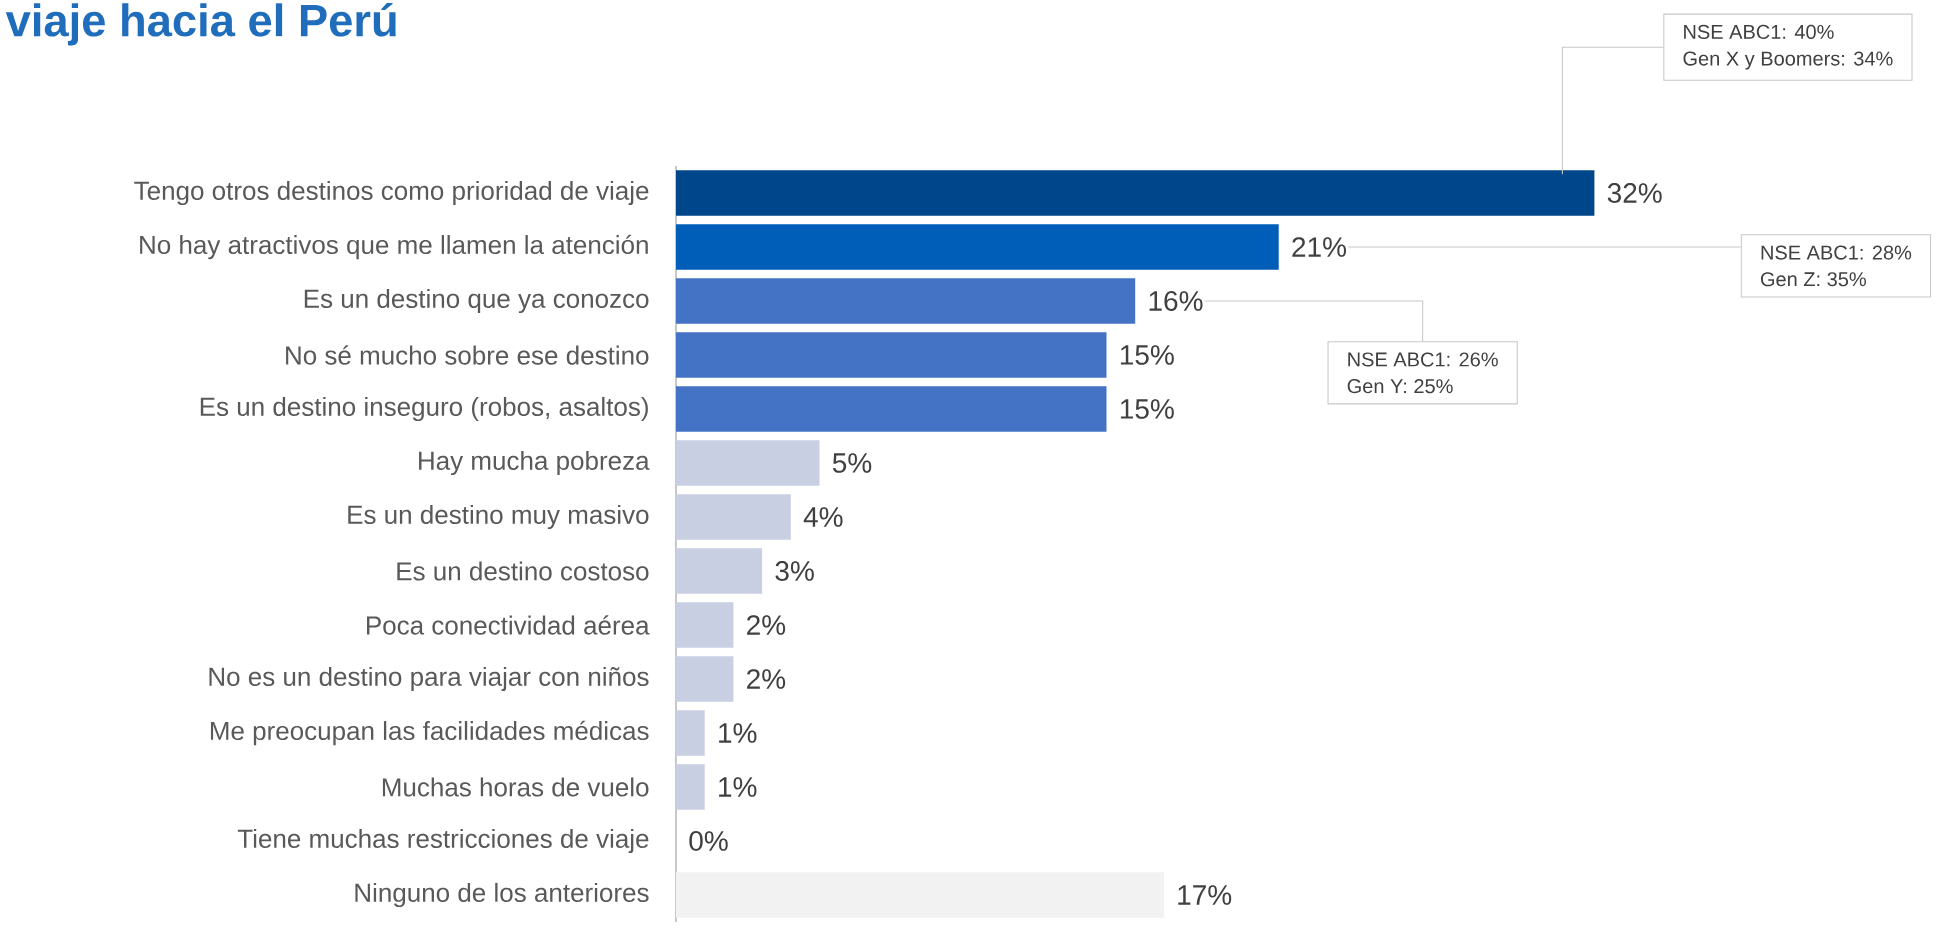 The image size is (1951, 941). What do you see at coordinates (1400, 386) in the screenshot?
I see `annotation: Gen Y: 25%` at bounding box center [1400, 386].